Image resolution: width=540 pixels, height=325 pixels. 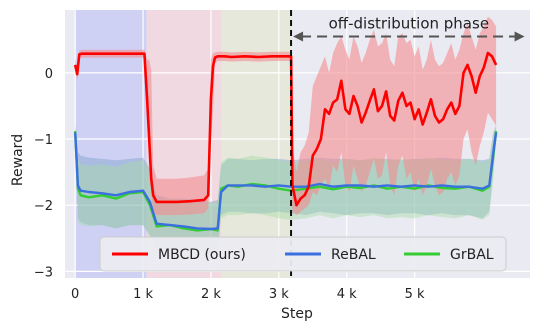 I want to click on x-tick-label: 2 k, so click(x=211, y=294).